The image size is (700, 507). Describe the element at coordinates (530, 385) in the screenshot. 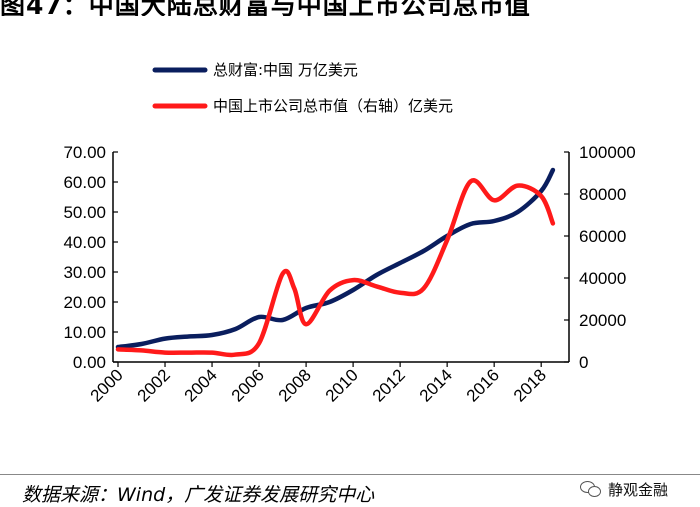

I see `x-tick-label: 2018` at that location.